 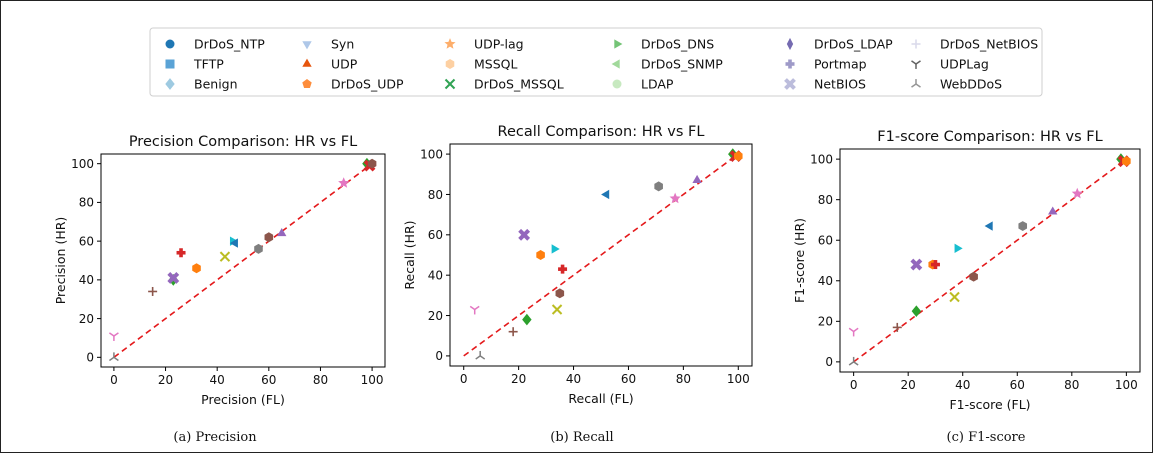 I want to click on legend-item-drdos-ntp: DrDoS_NTP, so click(x=215, y=44).